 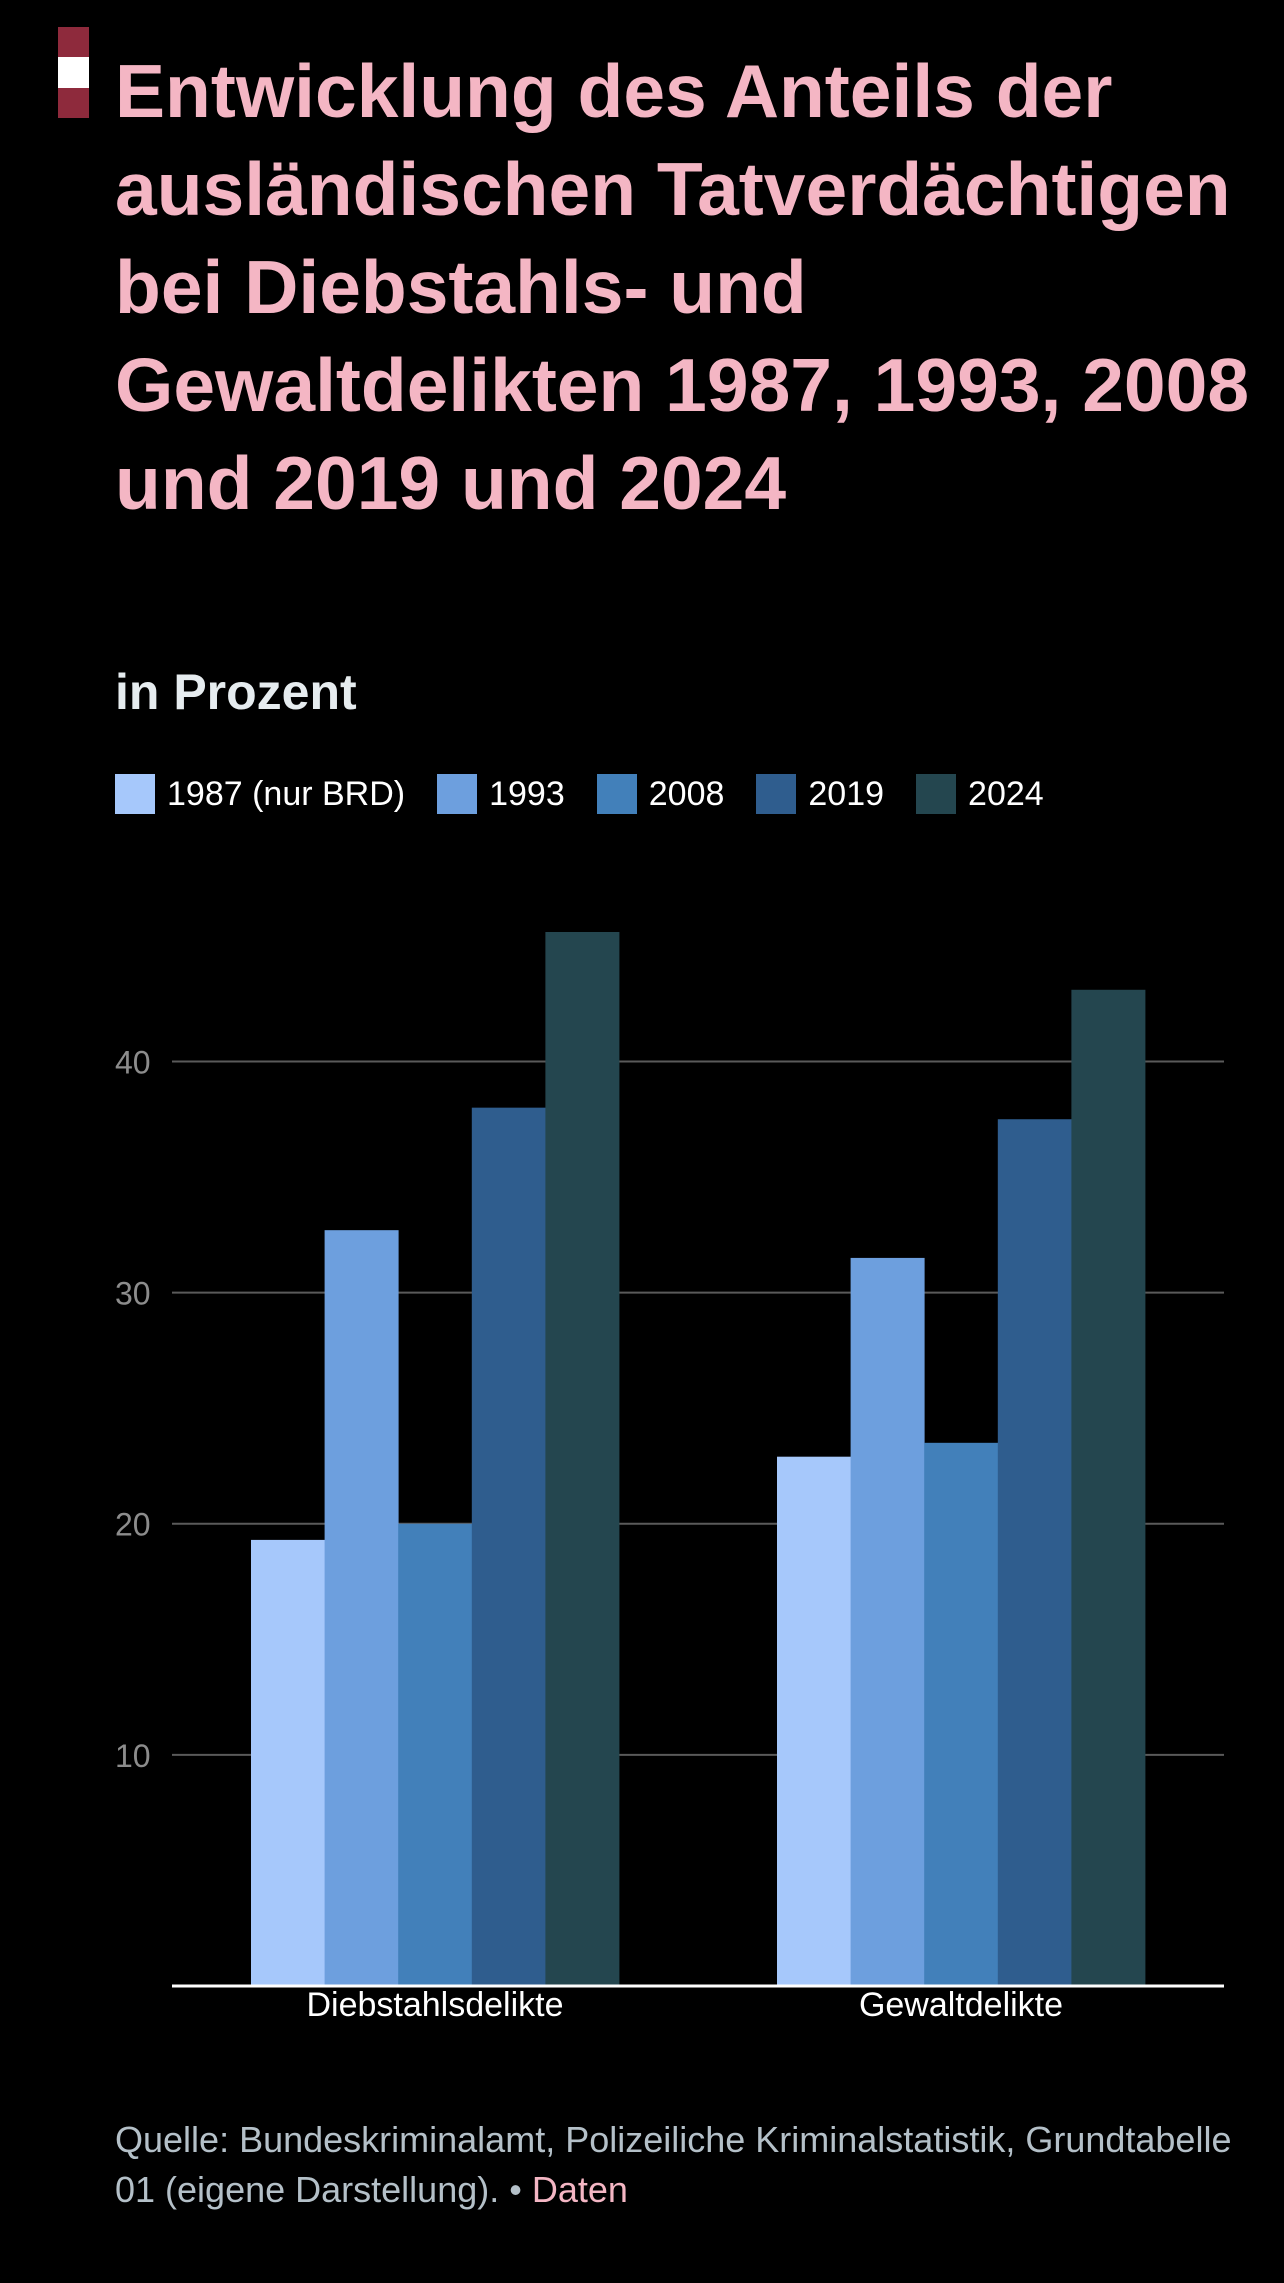 I want to click on legend-item: 2019, so click(x=820, y=794).